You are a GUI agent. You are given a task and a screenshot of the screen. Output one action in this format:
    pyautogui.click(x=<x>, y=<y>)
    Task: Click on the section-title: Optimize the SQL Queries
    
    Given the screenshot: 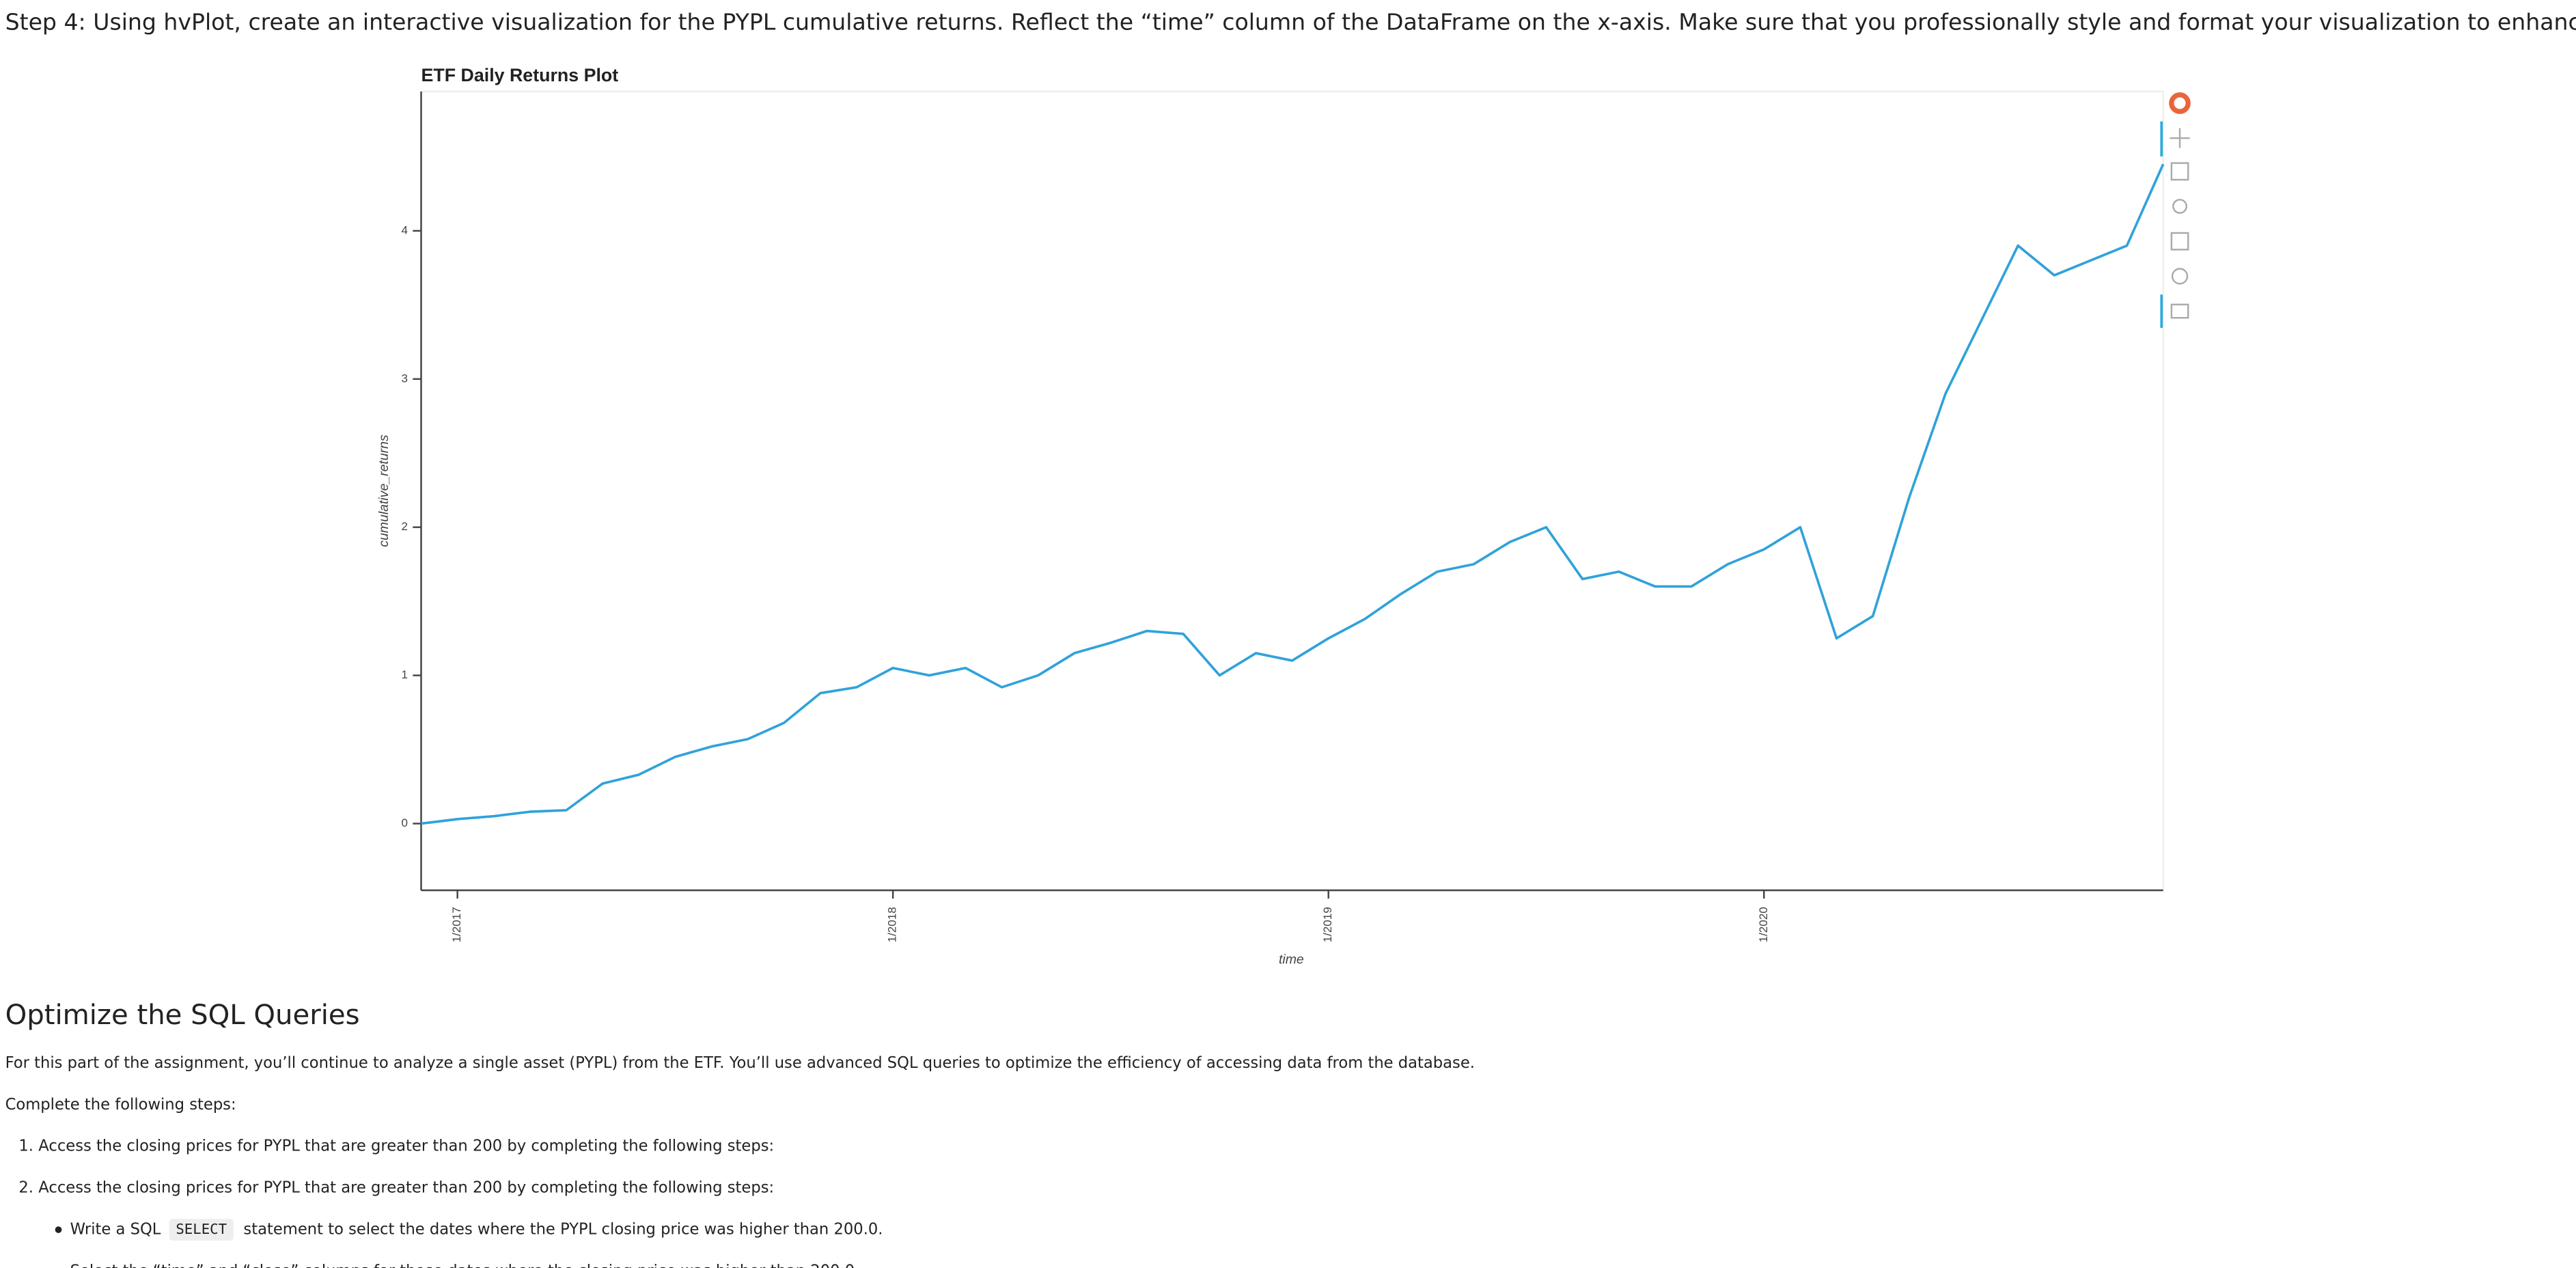 What is the action you would take?
    pyautogui.click(x=182, y=1015)
    